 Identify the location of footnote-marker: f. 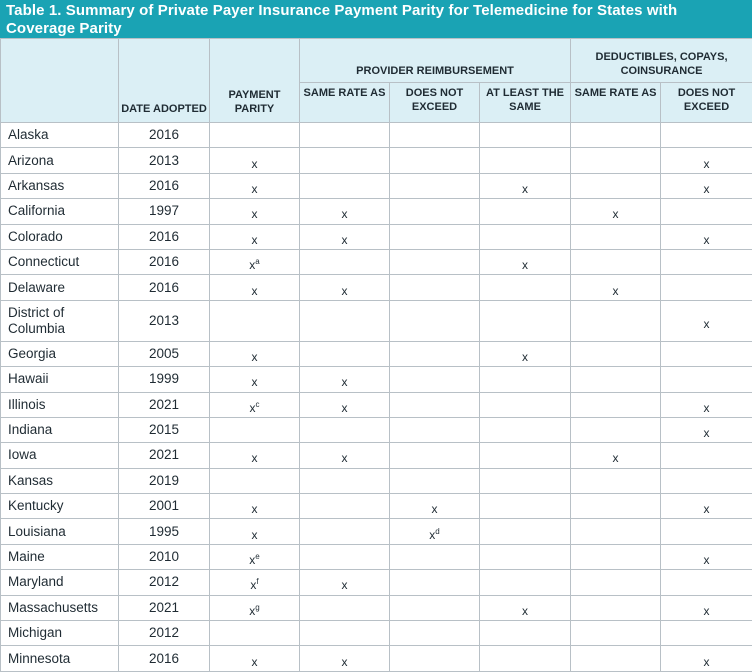
(257, 581).